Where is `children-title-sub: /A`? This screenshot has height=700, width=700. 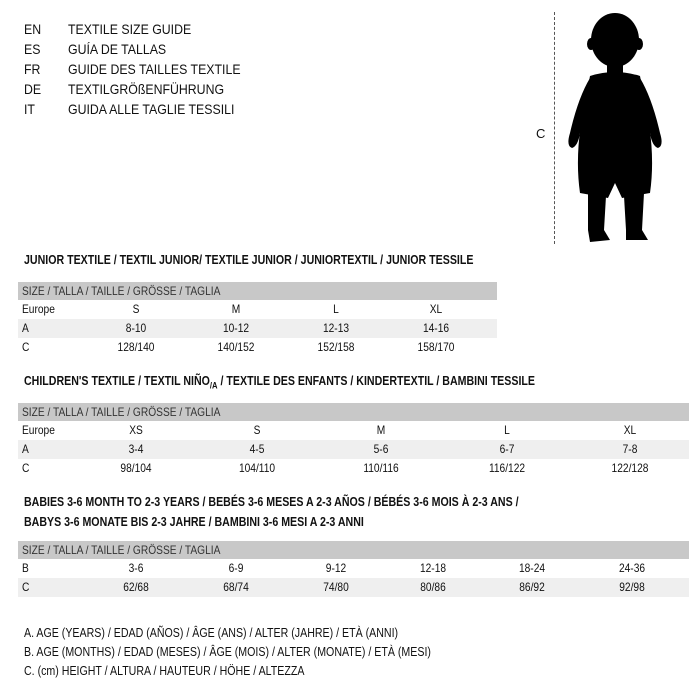
children-title-sub: /A is located at coordinates (213, 385).